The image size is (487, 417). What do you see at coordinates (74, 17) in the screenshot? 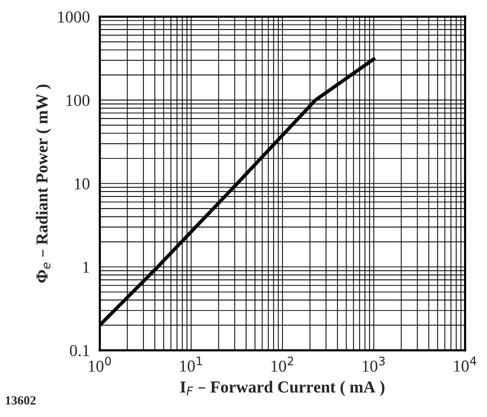
I see `y-tick-label: 1000` at bounding box center [74, 17].